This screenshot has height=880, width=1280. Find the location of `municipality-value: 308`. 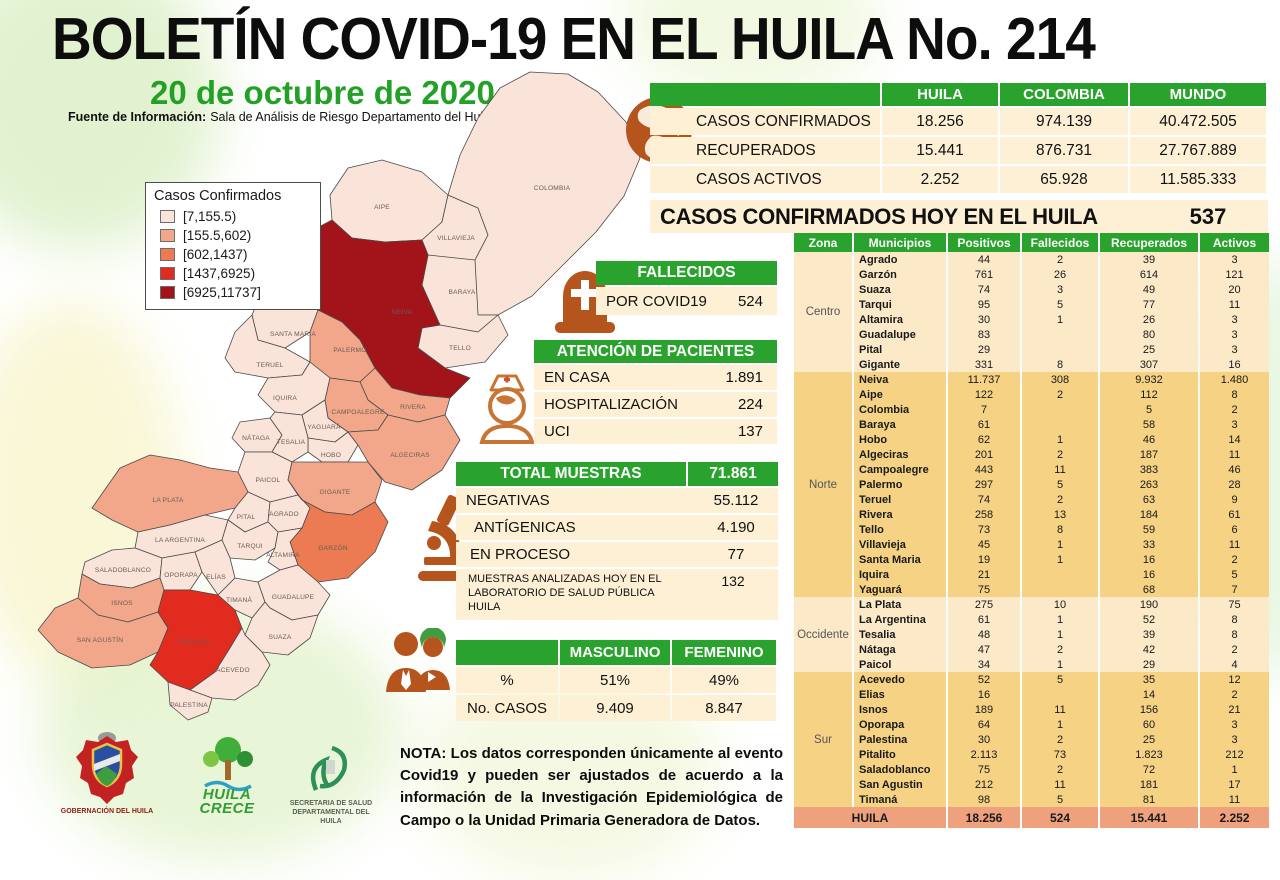

municipality-value: 308 is located at coordinates (1060, 379).